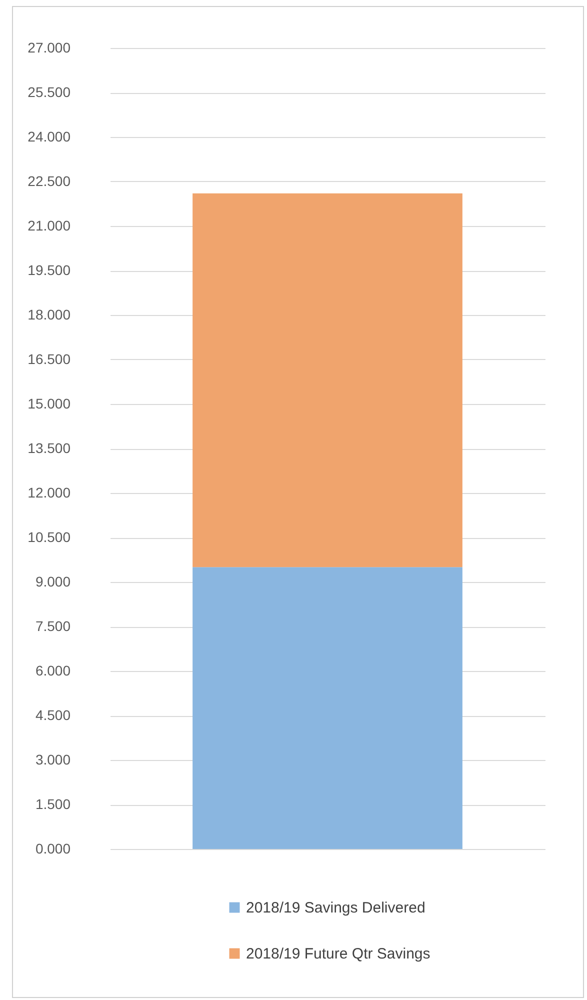  Describe the element at coordinates (49, 48) in the screenshot. I see `y-tick-label: 27.000` at that location.